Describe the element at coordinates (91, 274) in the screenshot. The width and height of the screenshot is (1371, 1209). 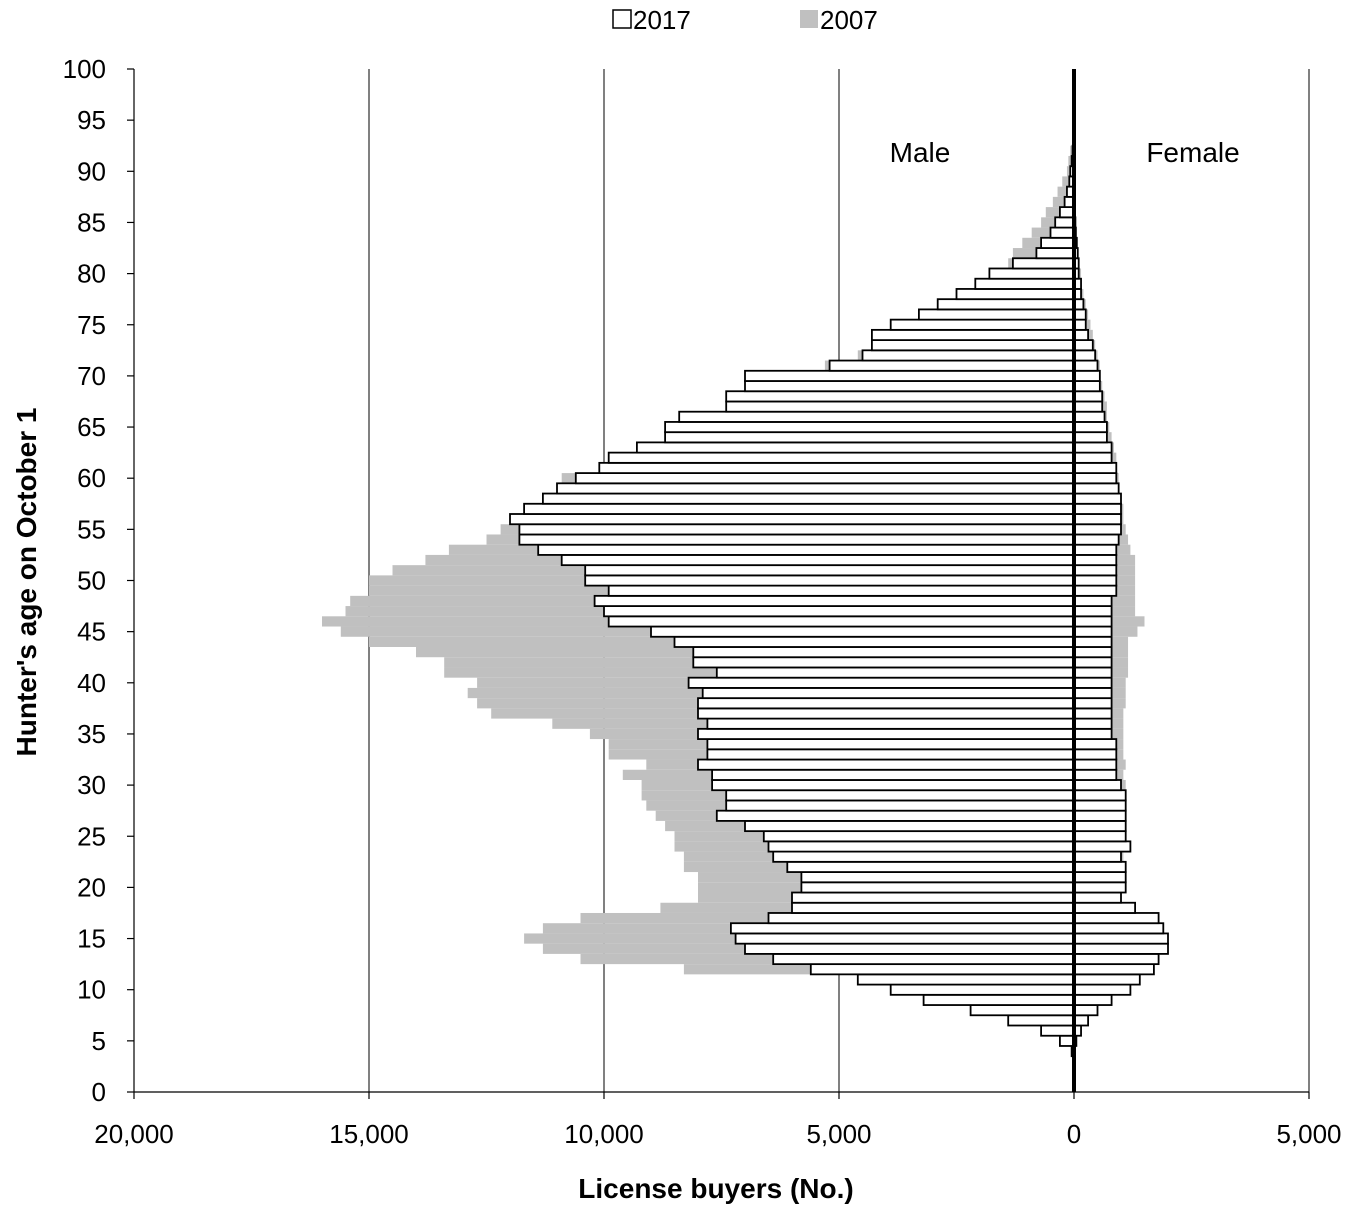
I see `y-tick-label: 80` at that location.